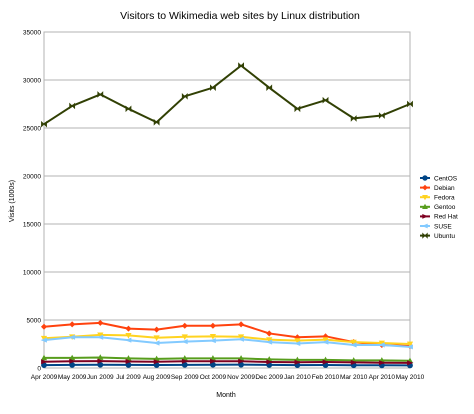 The height and width of the screenshot is (414, 474). What do you see at coordinates (445, 207) in the screenshot?
I see `legend-label: Gentoo` at bounding box center [445, 207].